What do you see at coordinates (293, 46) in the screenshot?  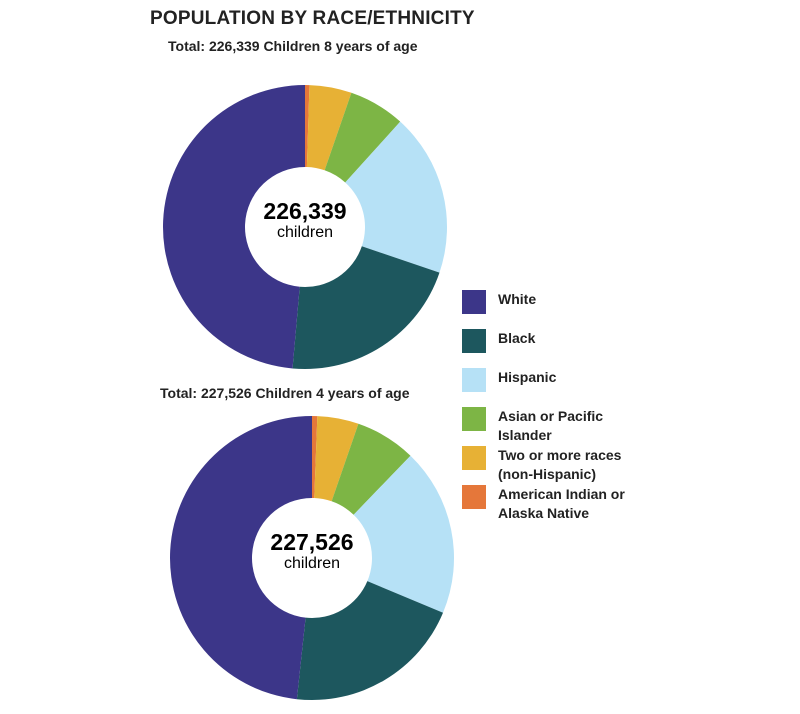 I see `subtitle-8-years: Total: 226,339 Children 8 years of age` at bounding box center [293, 46].